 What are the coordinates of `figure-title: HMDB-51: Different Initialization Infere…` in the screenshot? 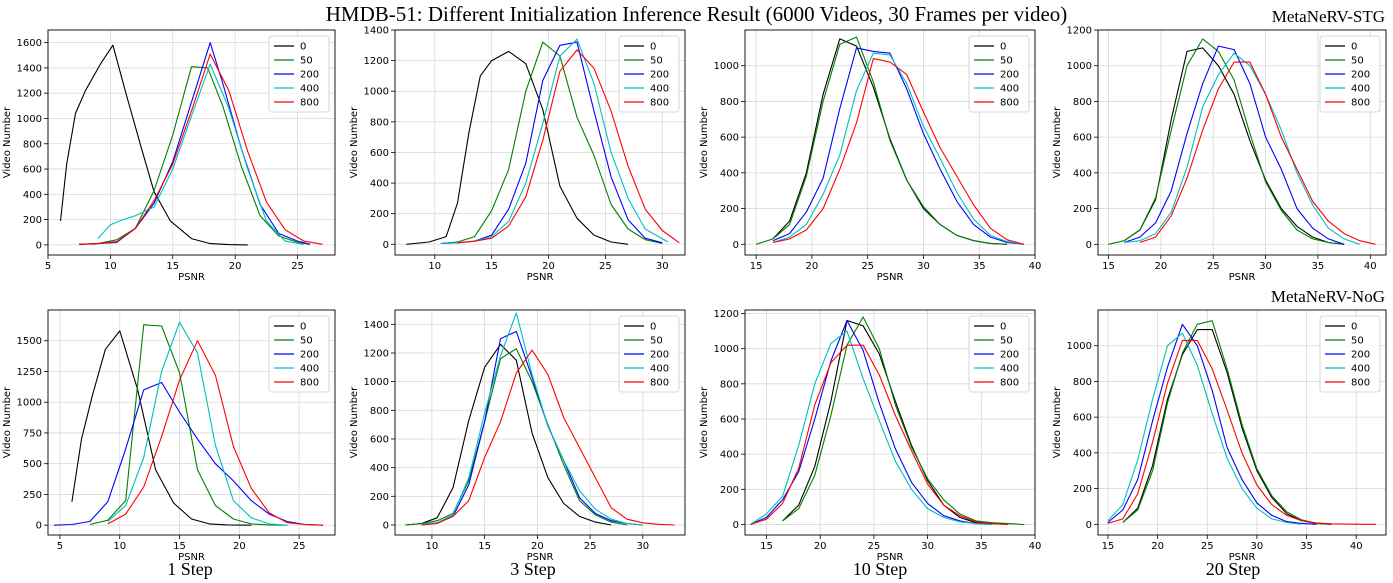 It's located at (696, 14).